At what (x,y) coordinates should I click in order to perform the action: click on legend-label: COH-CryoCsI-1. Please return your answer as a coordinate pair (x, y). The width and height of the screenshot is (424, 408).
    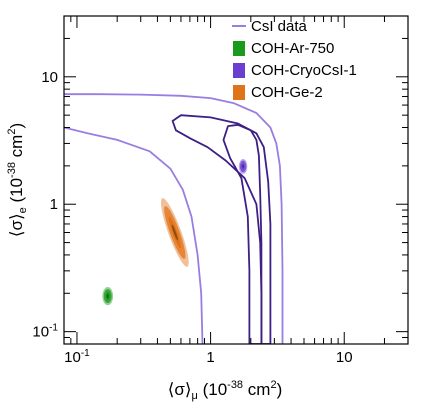
    Looking at the image, I should click on (304, 70).